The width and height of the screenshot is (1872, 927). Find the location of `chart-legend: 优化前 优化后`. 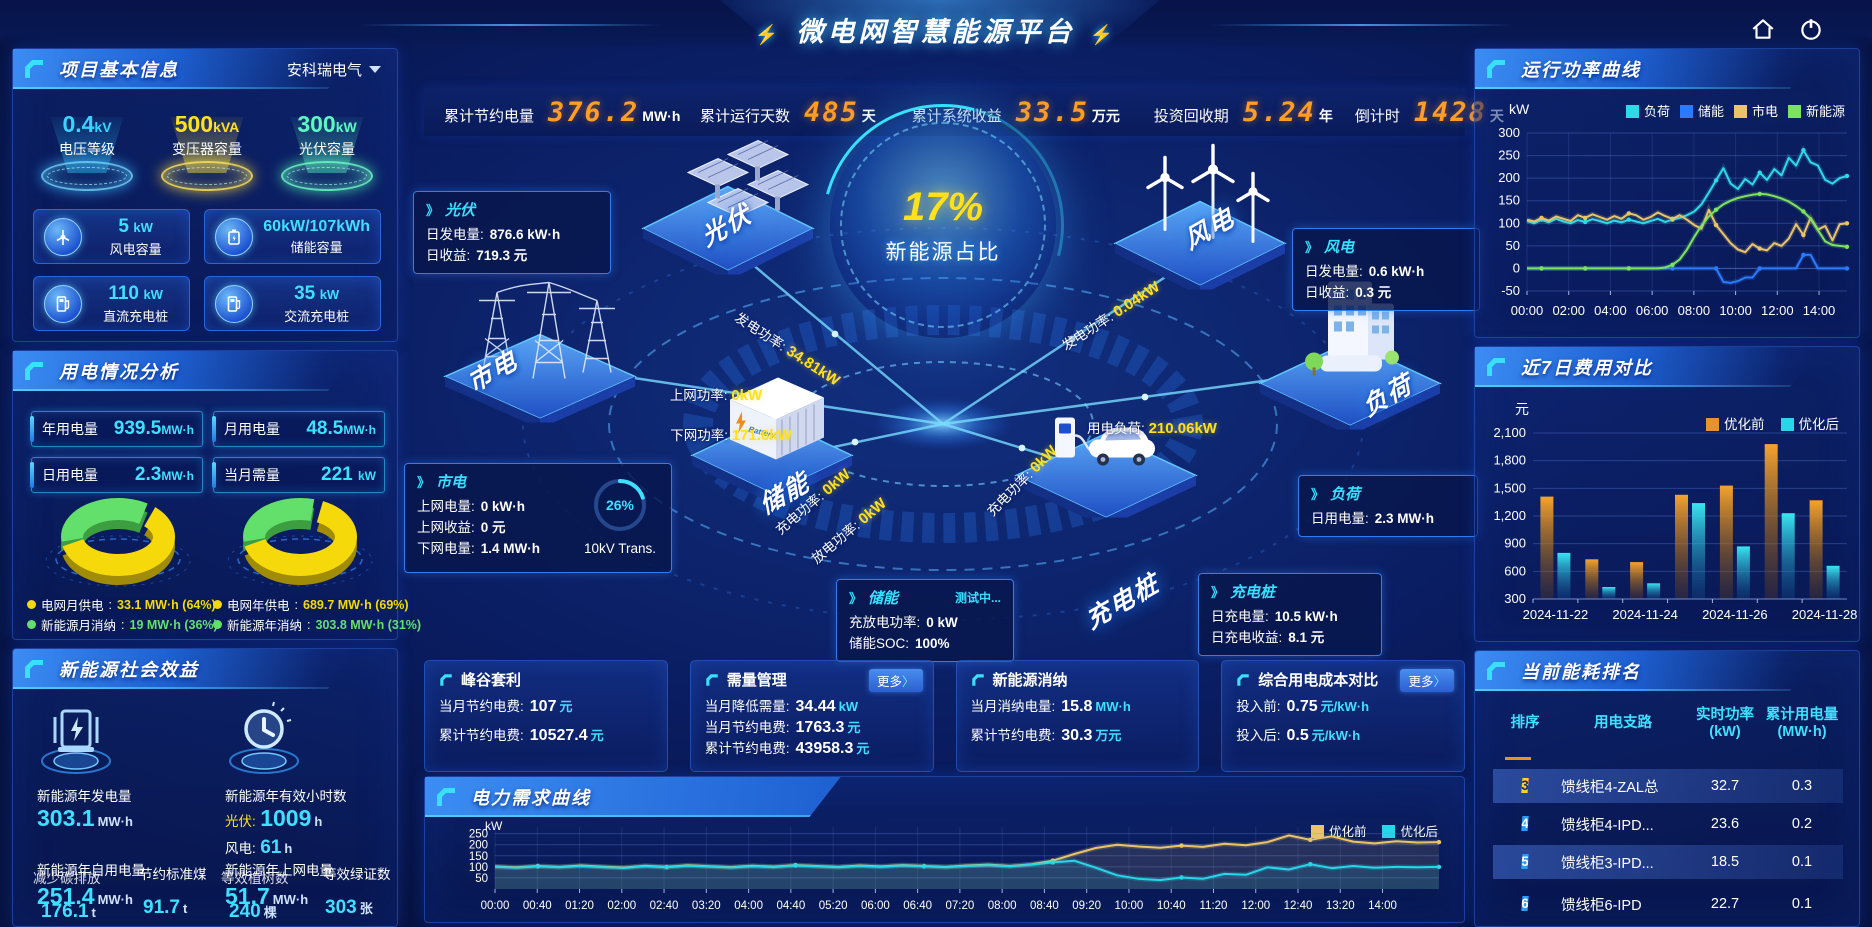

chart-legend: 优化前 优化后 is located at coordinates (1772, 423).